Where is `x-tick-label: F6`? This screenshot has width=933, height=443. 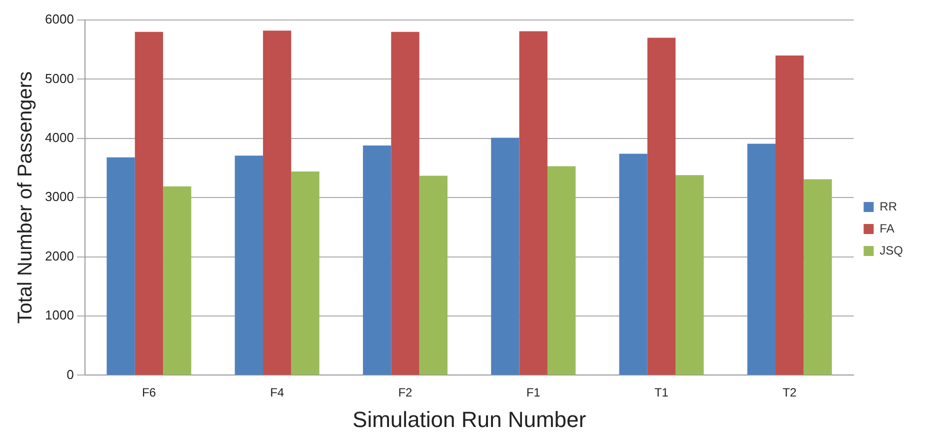
x-tick-label: F6 is located at coordinates (149, 393).